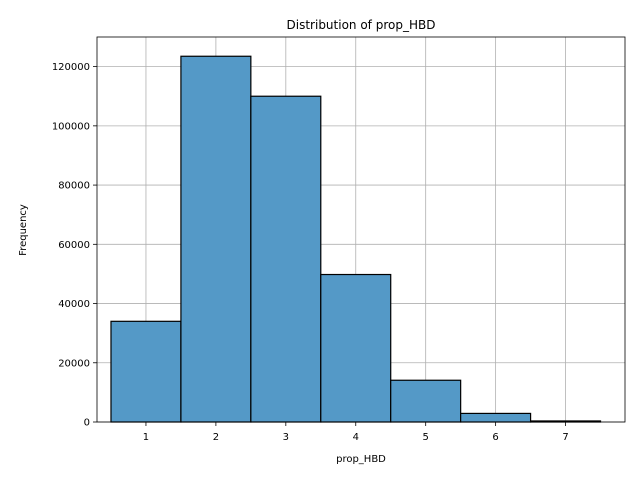 The height and width of the screenshot is (480, 640). What do you see at coordinates (216, 437) in the screenshot?
I see `x-tick-label: 2` at bounding box center [216, 437].